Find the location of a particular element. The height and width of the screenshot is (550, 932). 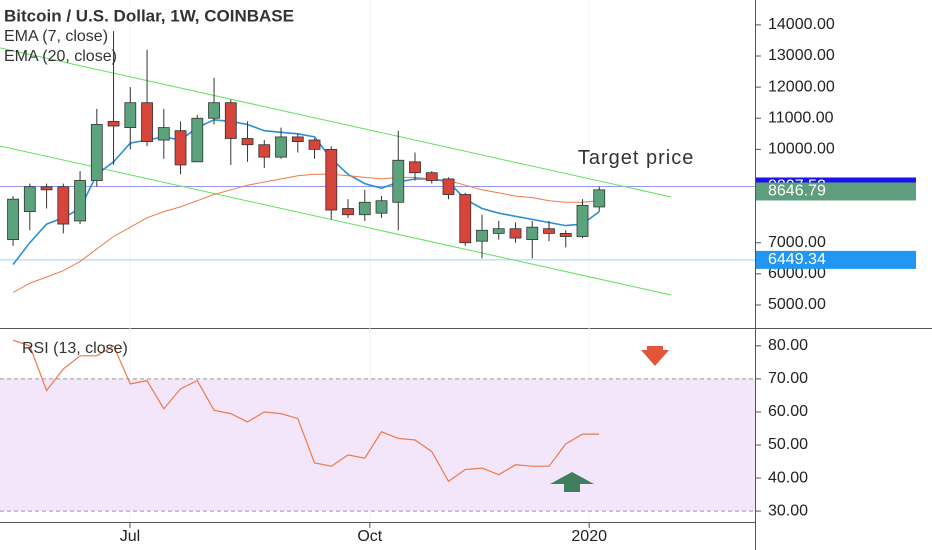

x-tick-label: Oct is located at coordinates (369, 536).